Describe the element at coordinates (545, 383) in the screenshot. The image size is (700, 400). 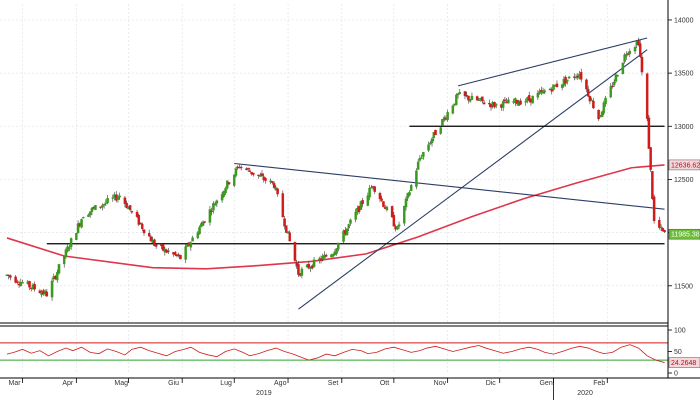
I see `x-tick-label: Gen` at that location.